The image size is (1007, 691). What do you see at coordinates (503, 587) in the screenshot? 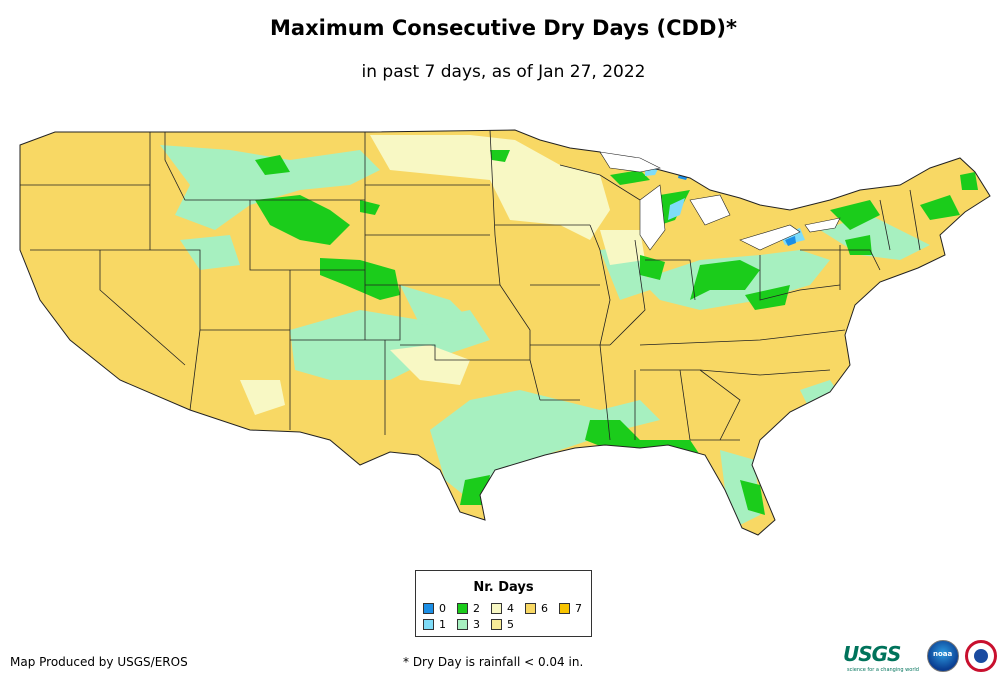
I see `legend-title: Nr. Days` at bounding box center [503, 587].